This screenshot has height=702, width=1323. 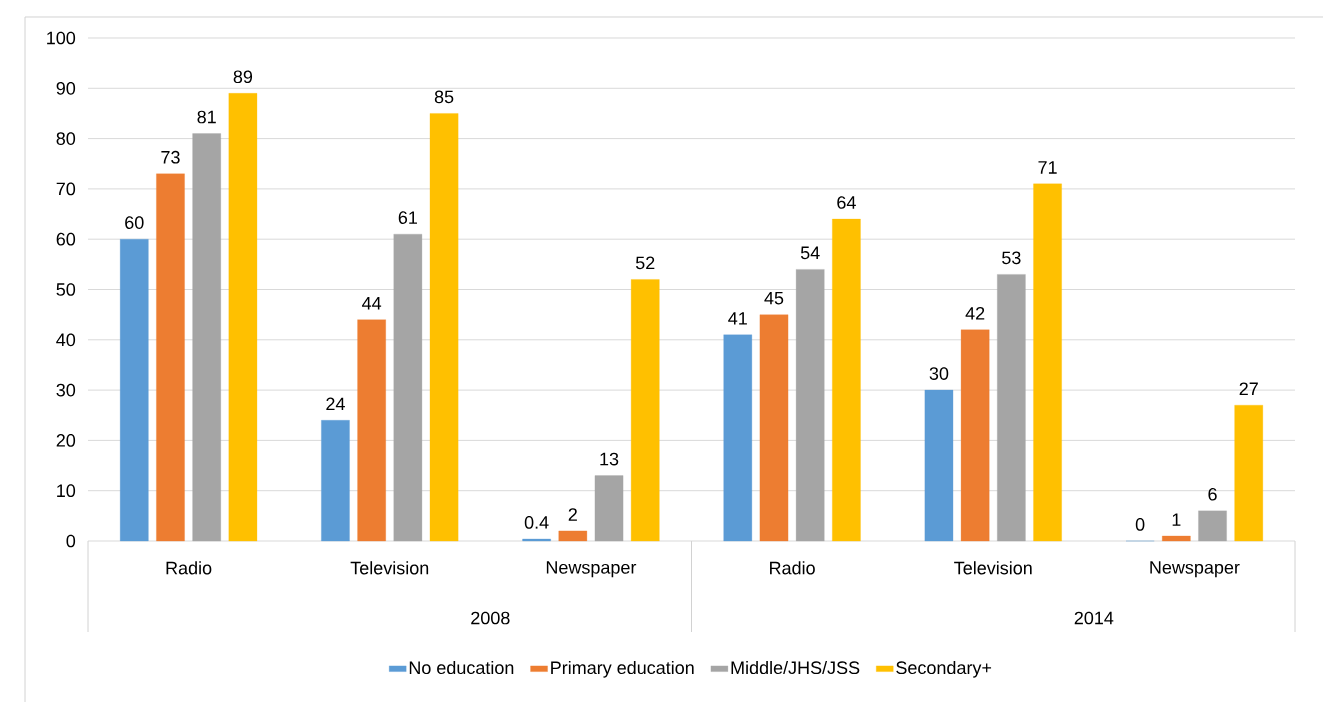 I want to click on data-label: 13, so click(x=609, y=459).